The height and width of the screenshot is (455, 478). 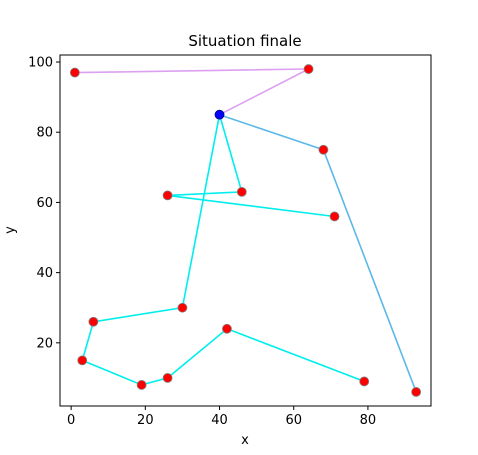 What do you see at coordinates (219, 114) in the screenshot?
I see `depot-point` at bounding box center [219, 114].